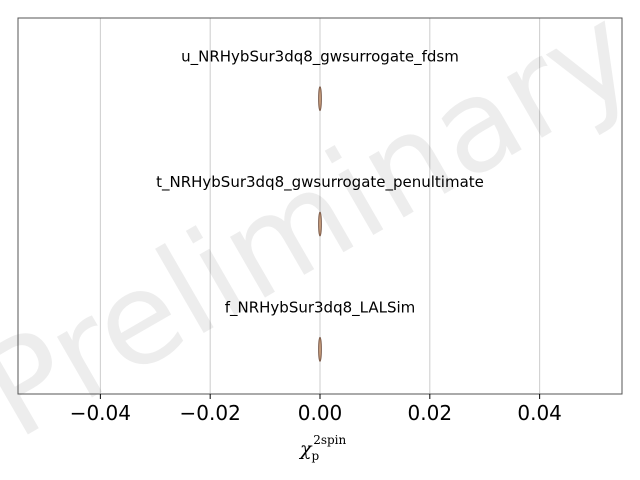 The width and height of the screenshot is (640, 480). What do you see at coordinates (320, 307) in the screenshot?
I see `series-label: f_NRHybSur3dq8_LALSim` at bounding box center [320, 307].